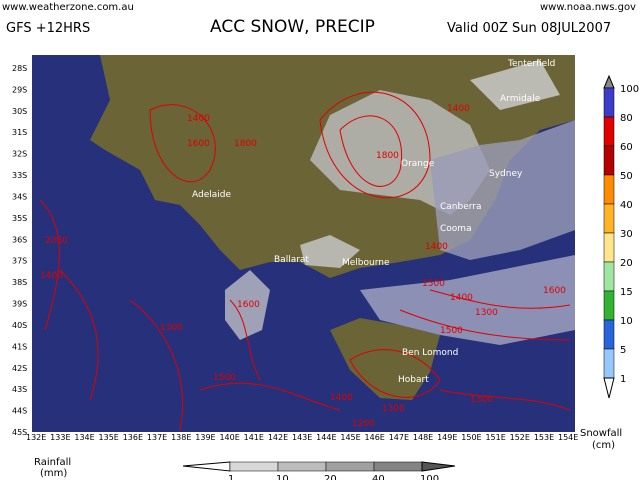 Image resolution: width=640 pixels, height=480 pixels. What do you see at coordinates (568, 437) in the screenshot?
I see `lon-label: 154E` at bounding box center [568, 437].